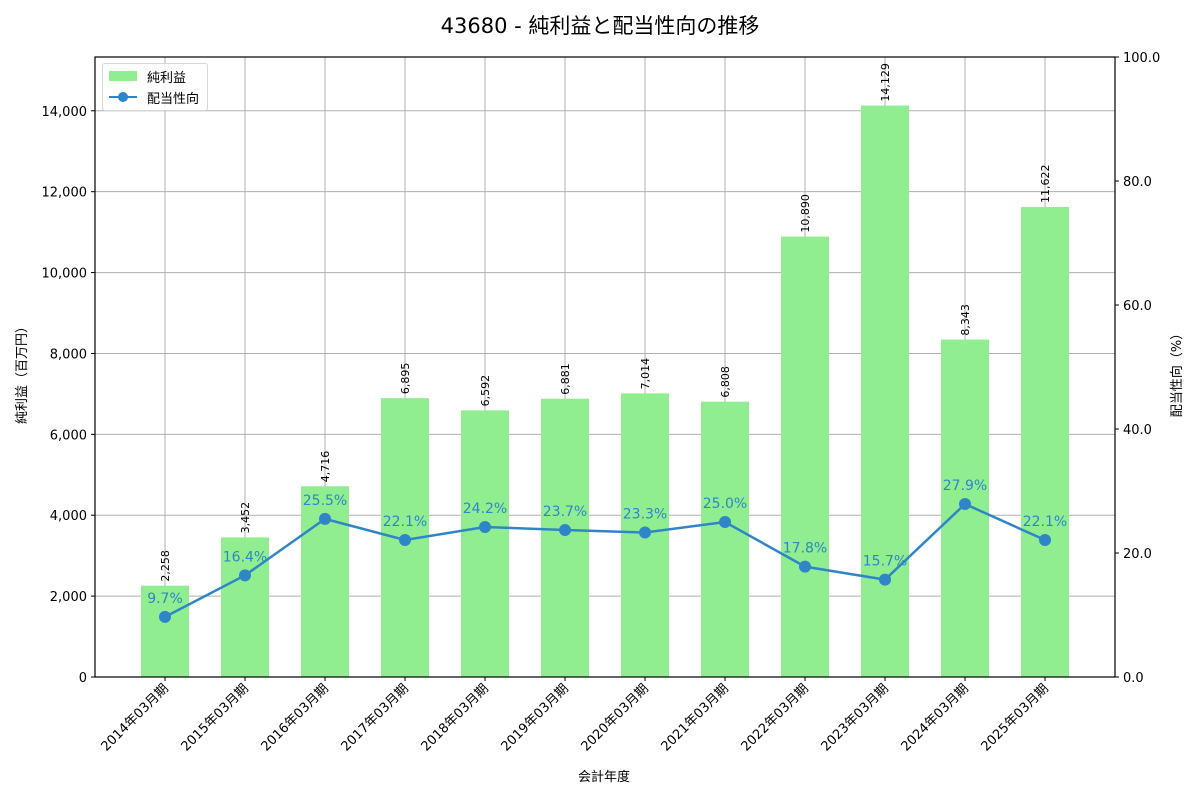  I want to click on payout-ratio-label: 9.7%, so click(165, 599).